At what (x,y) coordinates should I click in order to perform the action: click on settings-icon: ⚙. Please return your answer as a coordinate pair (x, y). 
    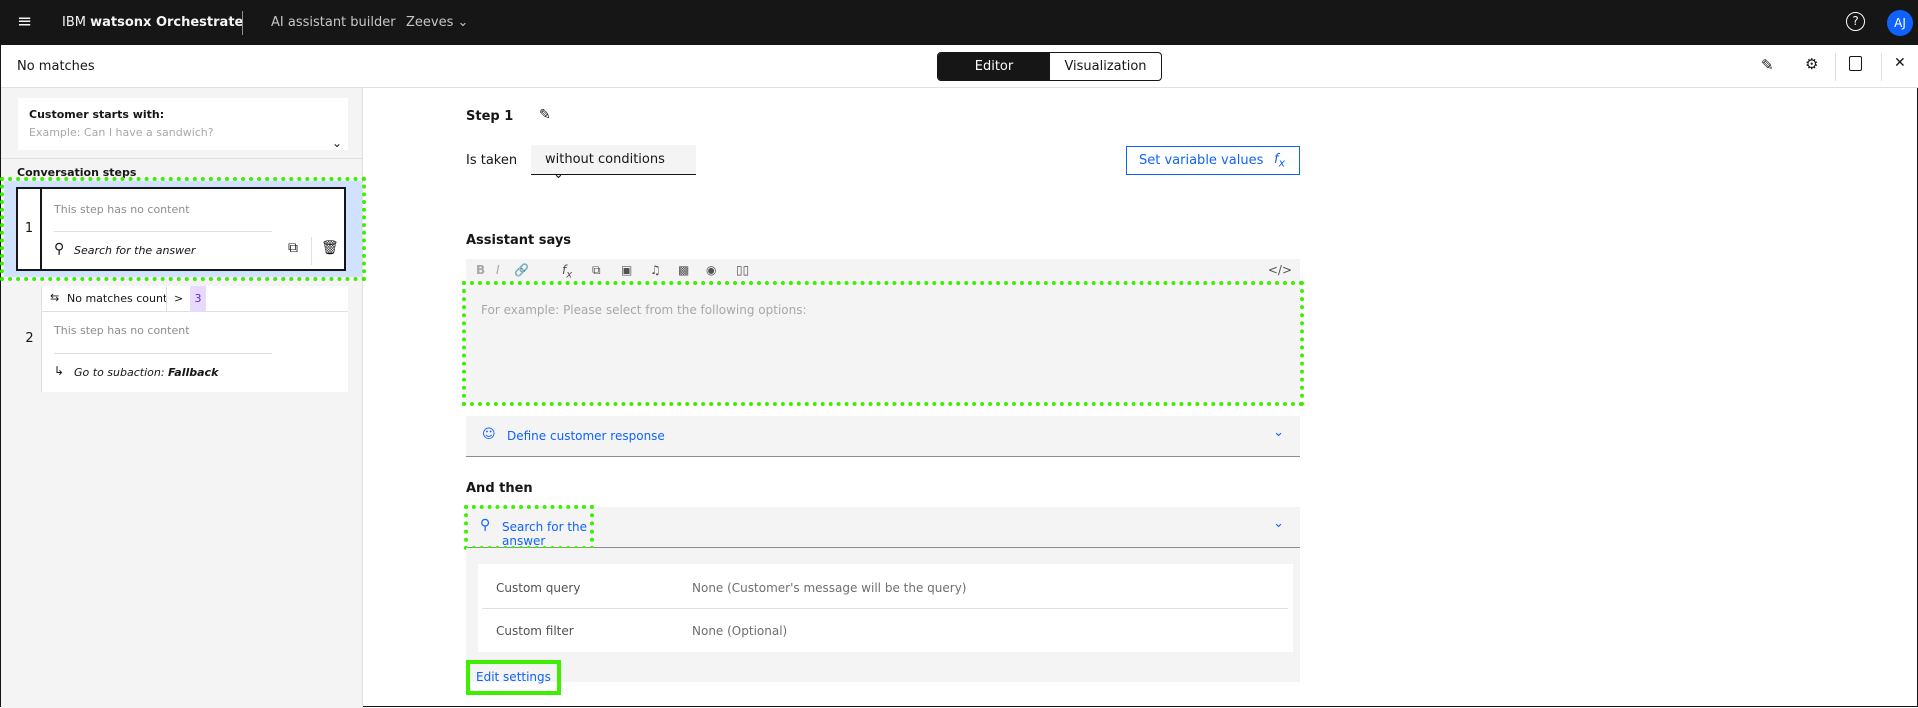
    Looking at the image, I should click on (1812, 64).